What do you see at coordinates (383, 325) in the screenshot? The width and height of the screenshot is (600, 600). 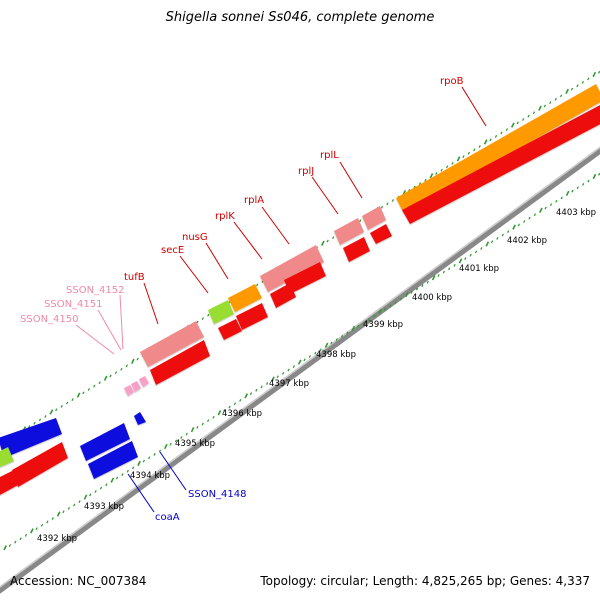 I see `scale-label-4399: 4399 kbp` at bounding box center [383, 325].